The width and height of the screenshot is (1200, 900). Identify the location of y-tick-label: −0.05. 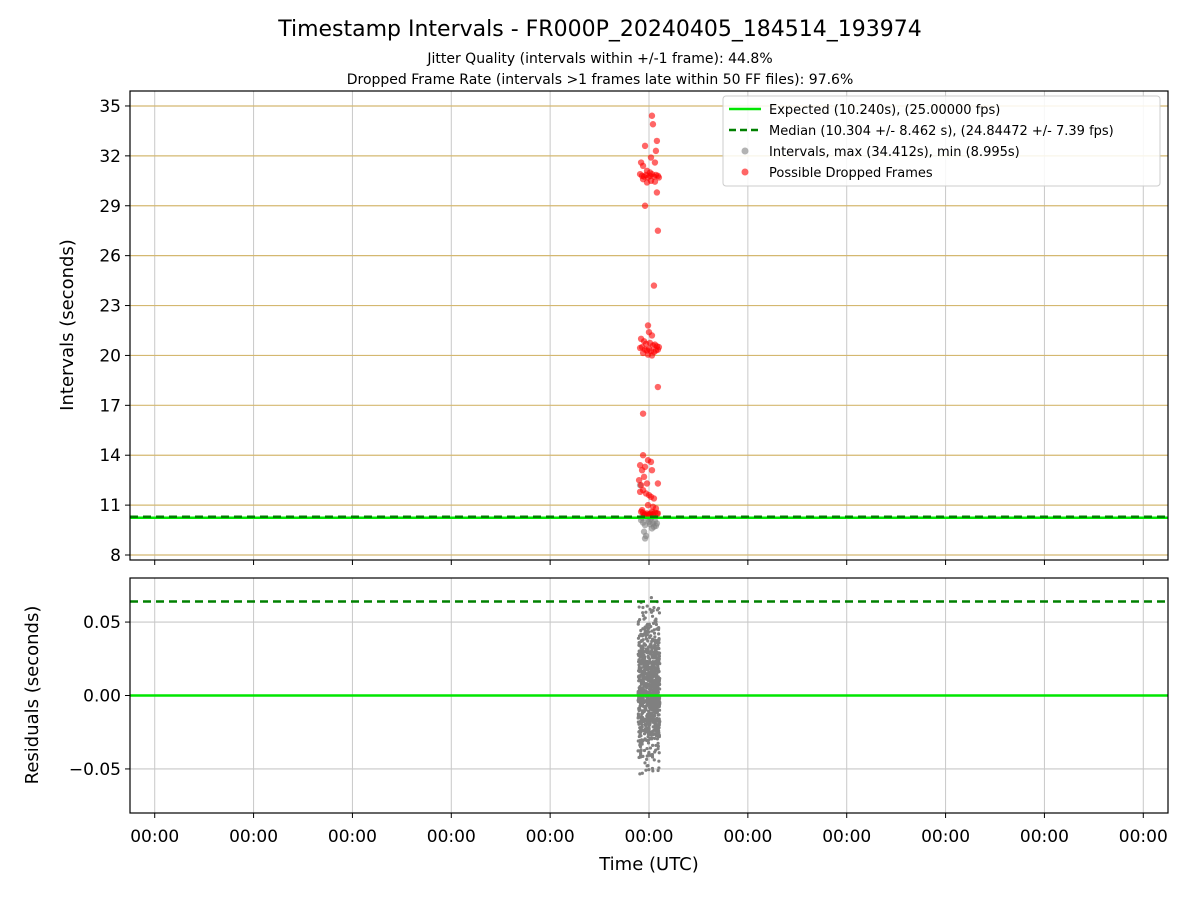
(95, 770).